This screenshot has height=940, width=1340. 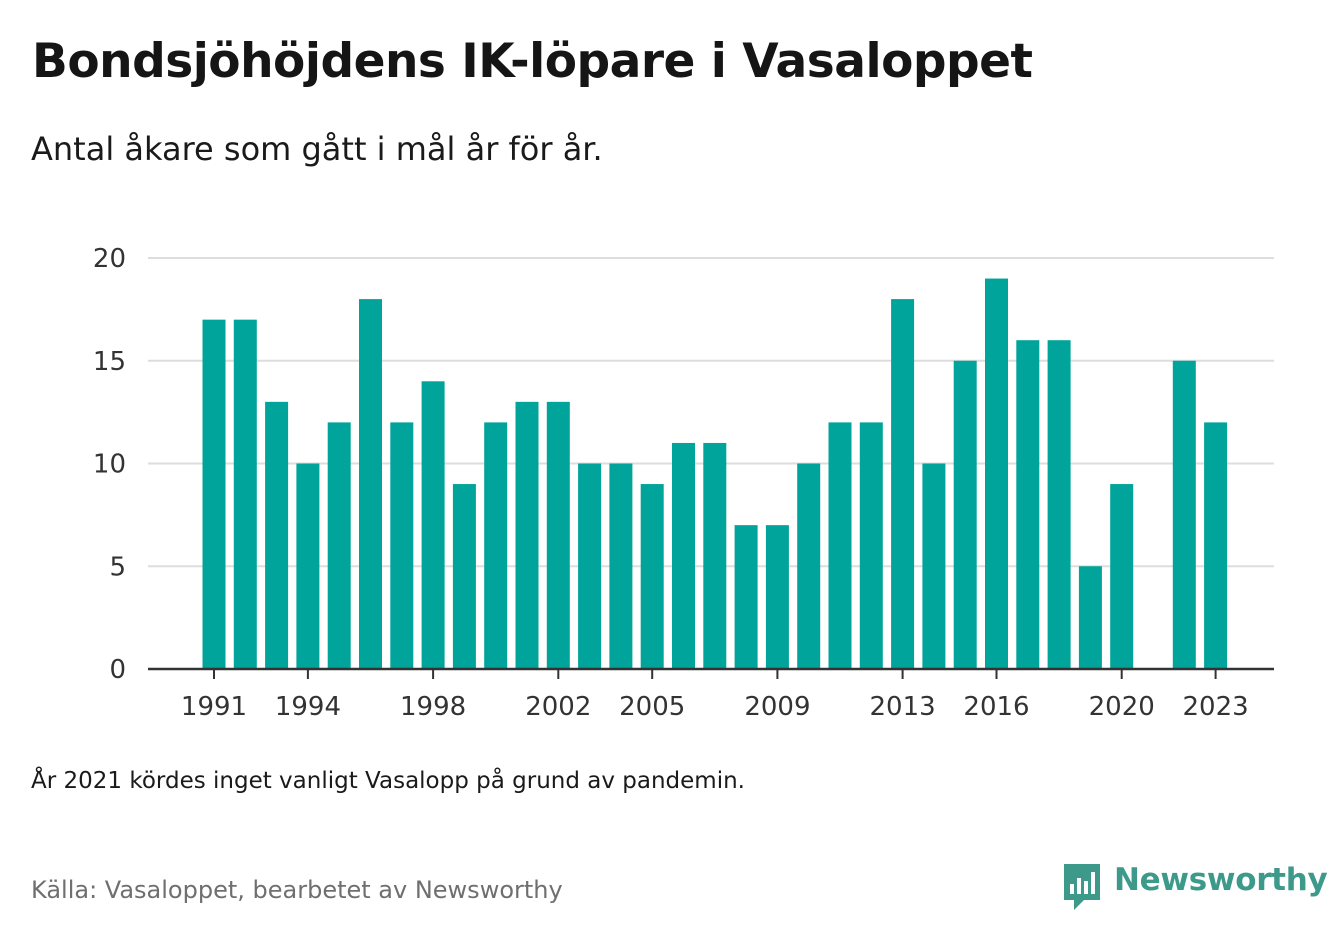 What do you see at coordinates (214, 707) in the screenshot?
I see `x-tick-label: 1991` at bounding box center [214, 707].